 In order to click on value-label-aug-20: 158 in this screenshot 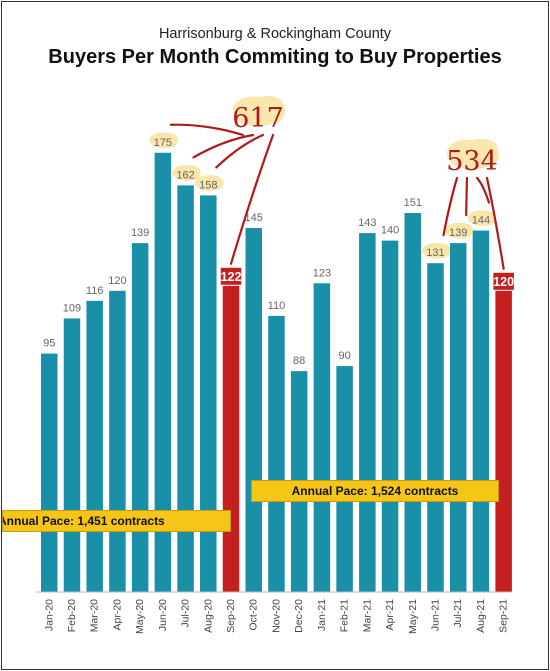, I will do `click(208, 185)`.